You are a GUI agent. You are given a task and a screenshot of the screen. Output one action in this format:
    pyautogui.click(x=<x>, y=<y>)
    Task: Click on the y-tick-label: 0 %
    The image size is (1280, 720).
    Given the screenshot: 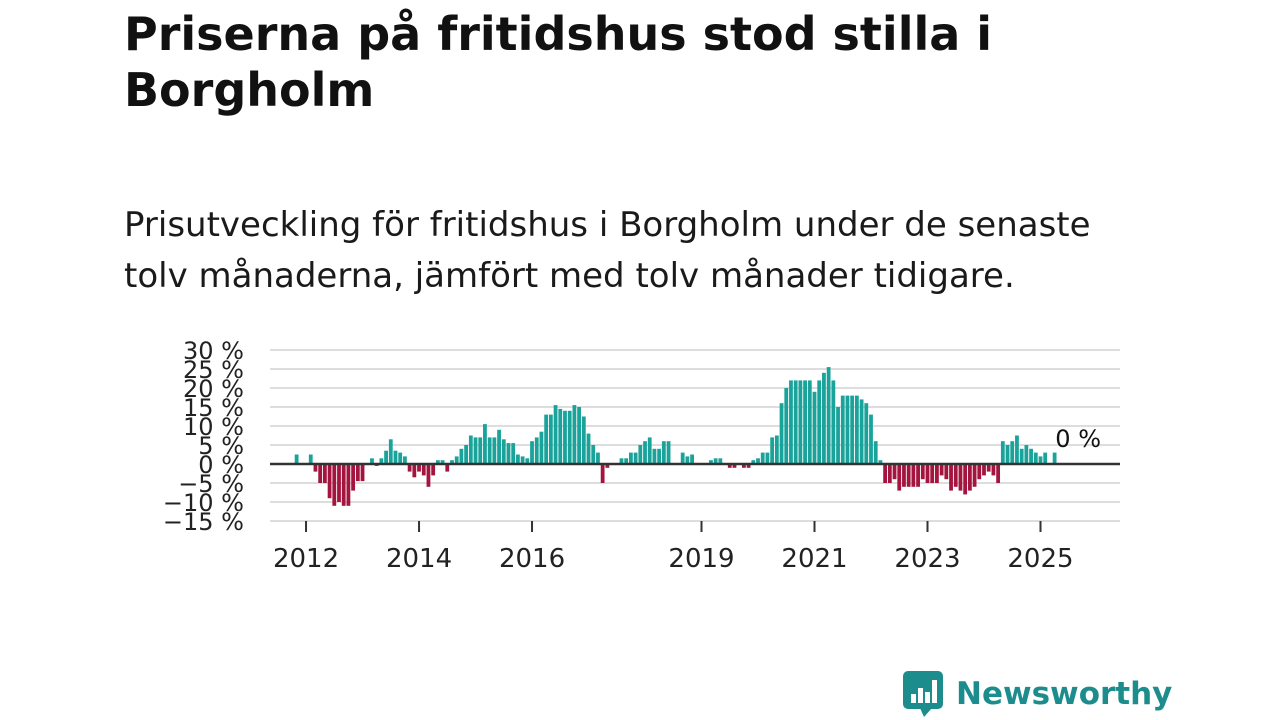 What is the action you would take?
    pyautogui.click(x=221, y=465)
    